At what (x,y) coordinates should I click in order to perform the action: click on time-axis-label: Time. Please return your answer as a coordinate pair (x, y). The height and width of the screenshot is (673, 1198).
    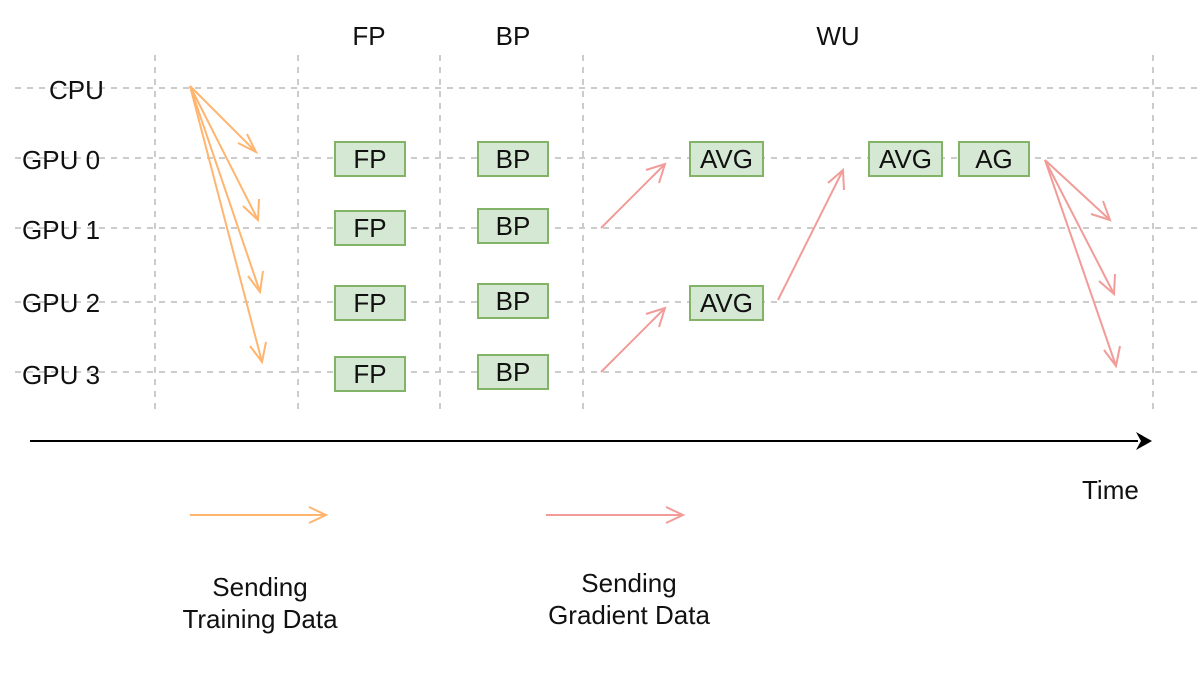
    Looking at the image, I should click on (1110, 490).